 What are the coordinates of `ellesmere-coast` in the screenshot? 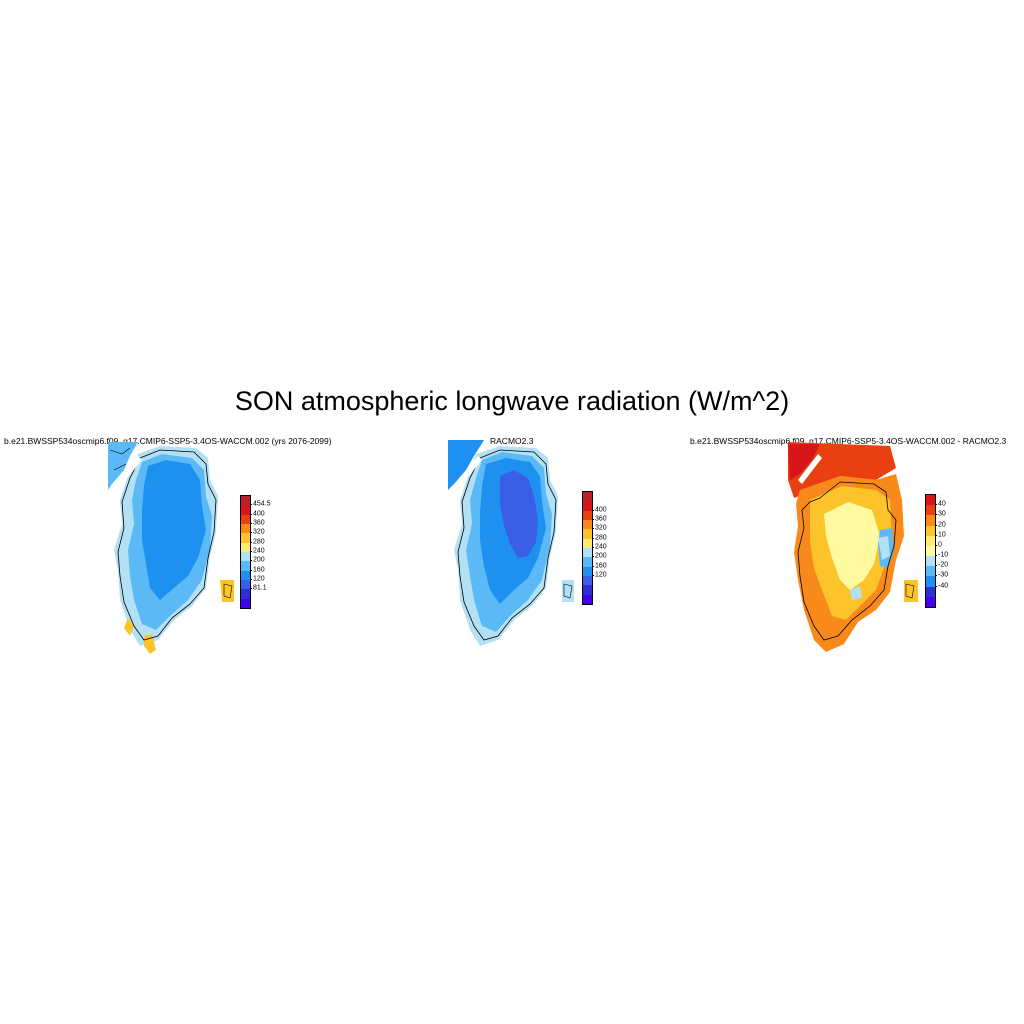 It's located at (120, 459).